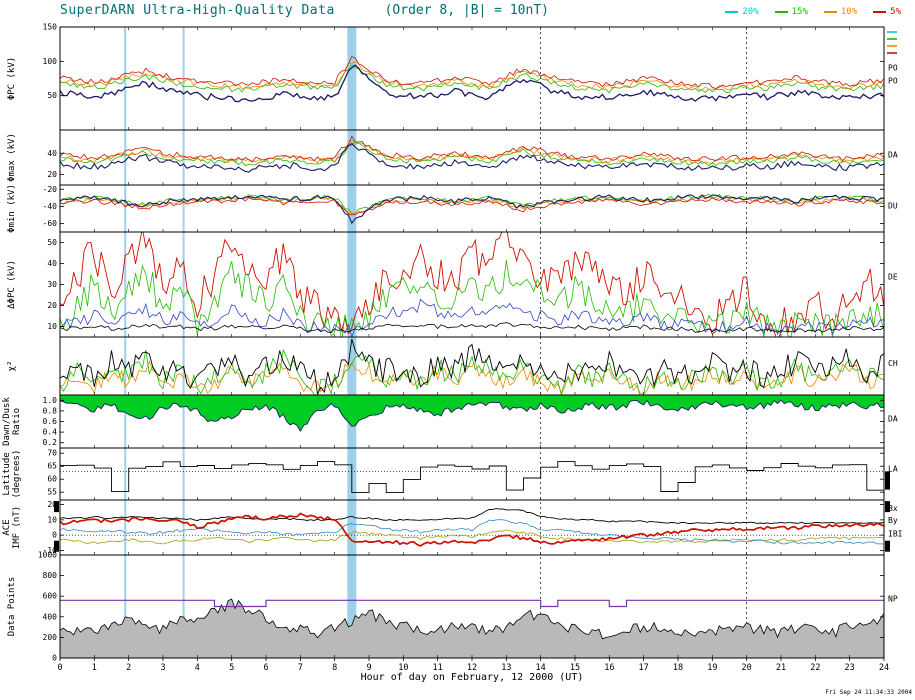 This screenshot has height=700, width=915. I want to click on legend-item: 20%, so click(742, 12).